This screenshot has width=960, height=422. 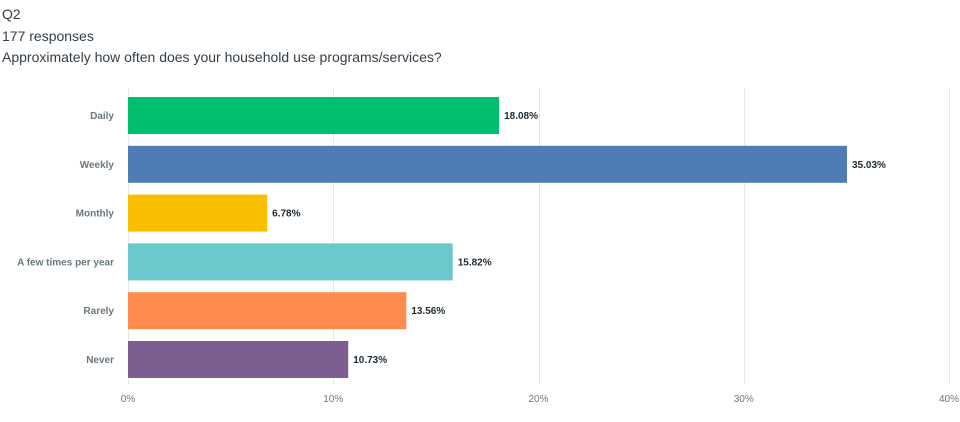 I want to click on value-label: 13.56%, so click(x=428, y=311).